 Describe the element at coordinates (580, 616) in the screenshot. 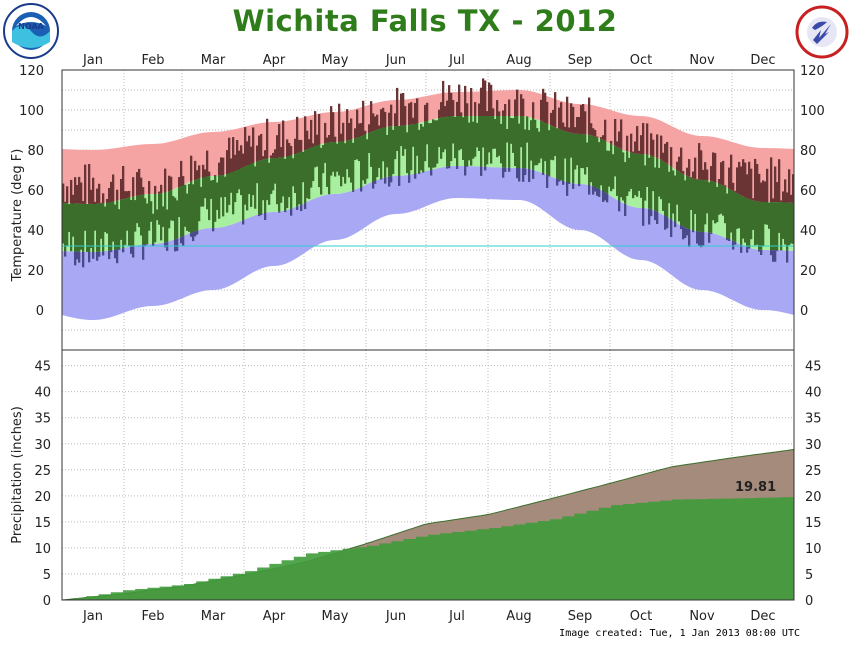

I see `month-label-bottom: Sep` at that location.